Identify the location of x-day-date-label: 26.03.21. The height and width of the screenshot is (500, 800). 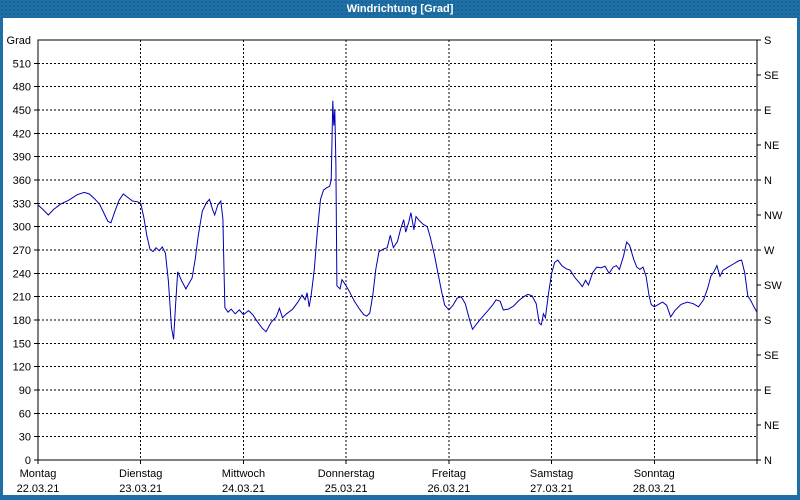
(448, 489).